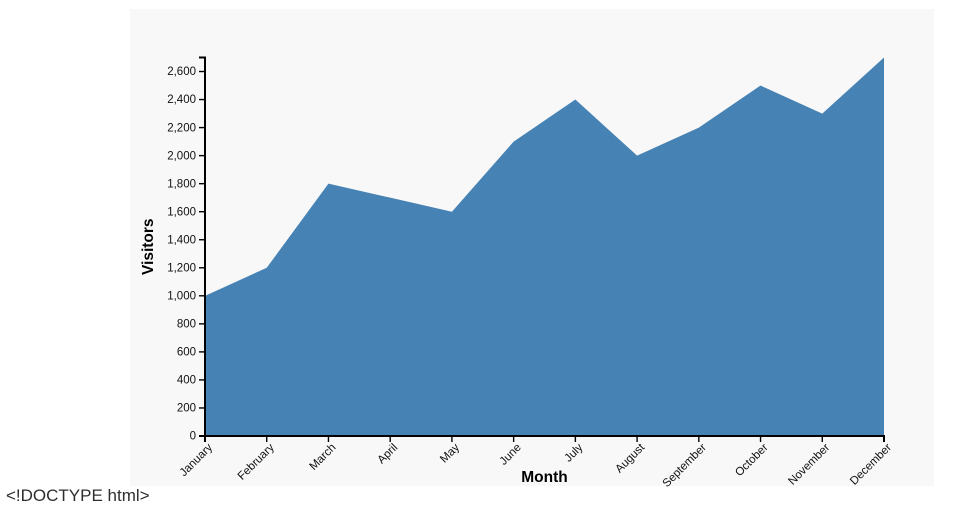 This screenshot has width=960, height=506. I want to click on y-tick-label: 200, so click(186, 409).